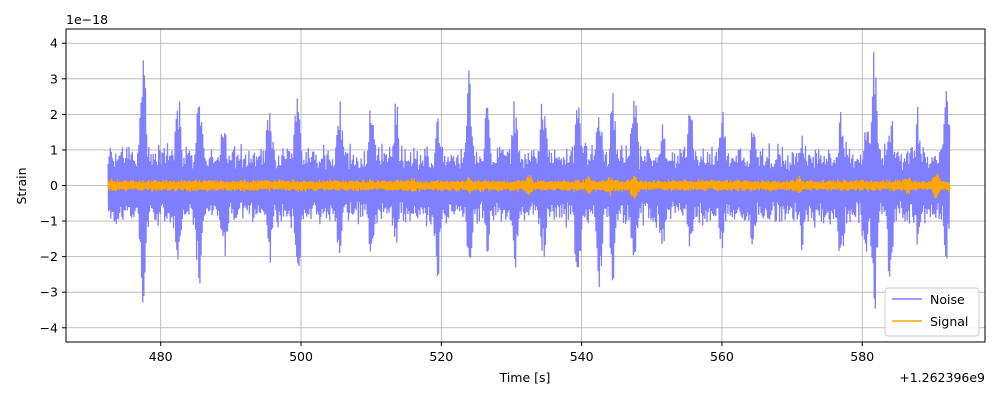 The image size is (1000, 400). I want to click on legend-signal-label: Signal, so click(949, 321).